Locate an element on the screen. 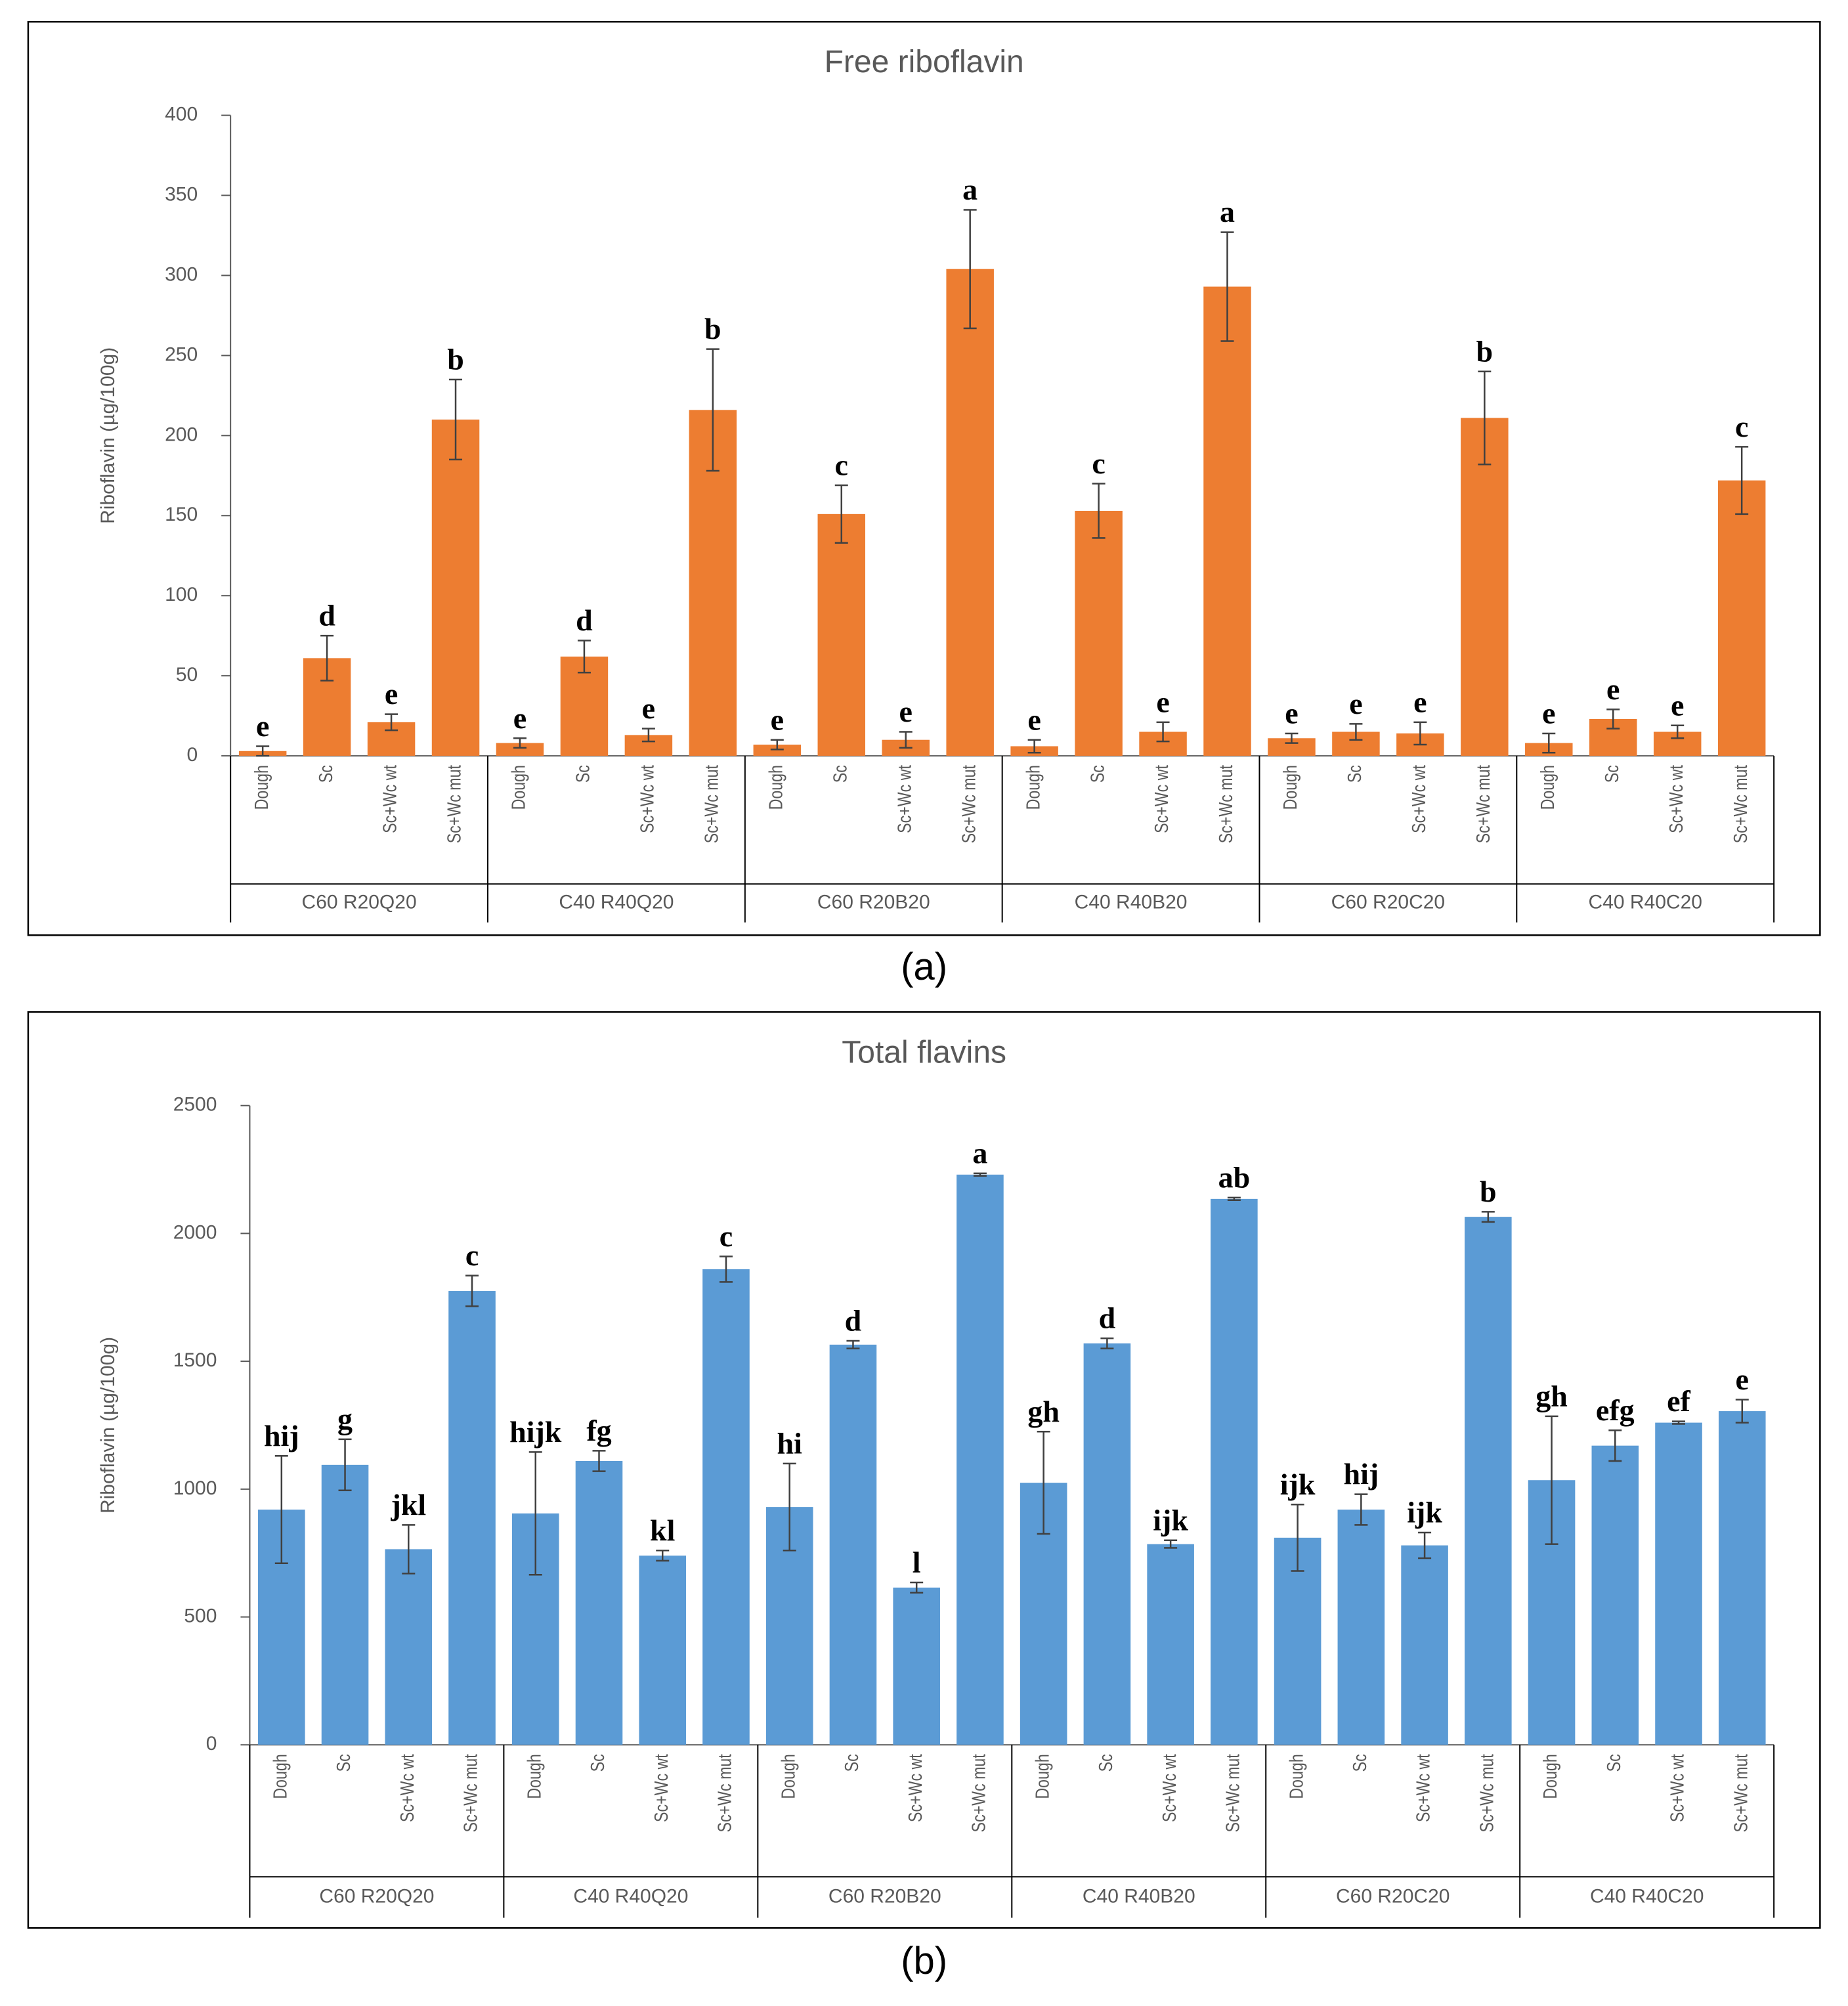  group-label: C60 R20Q20 is located at coordinates (359, 902).